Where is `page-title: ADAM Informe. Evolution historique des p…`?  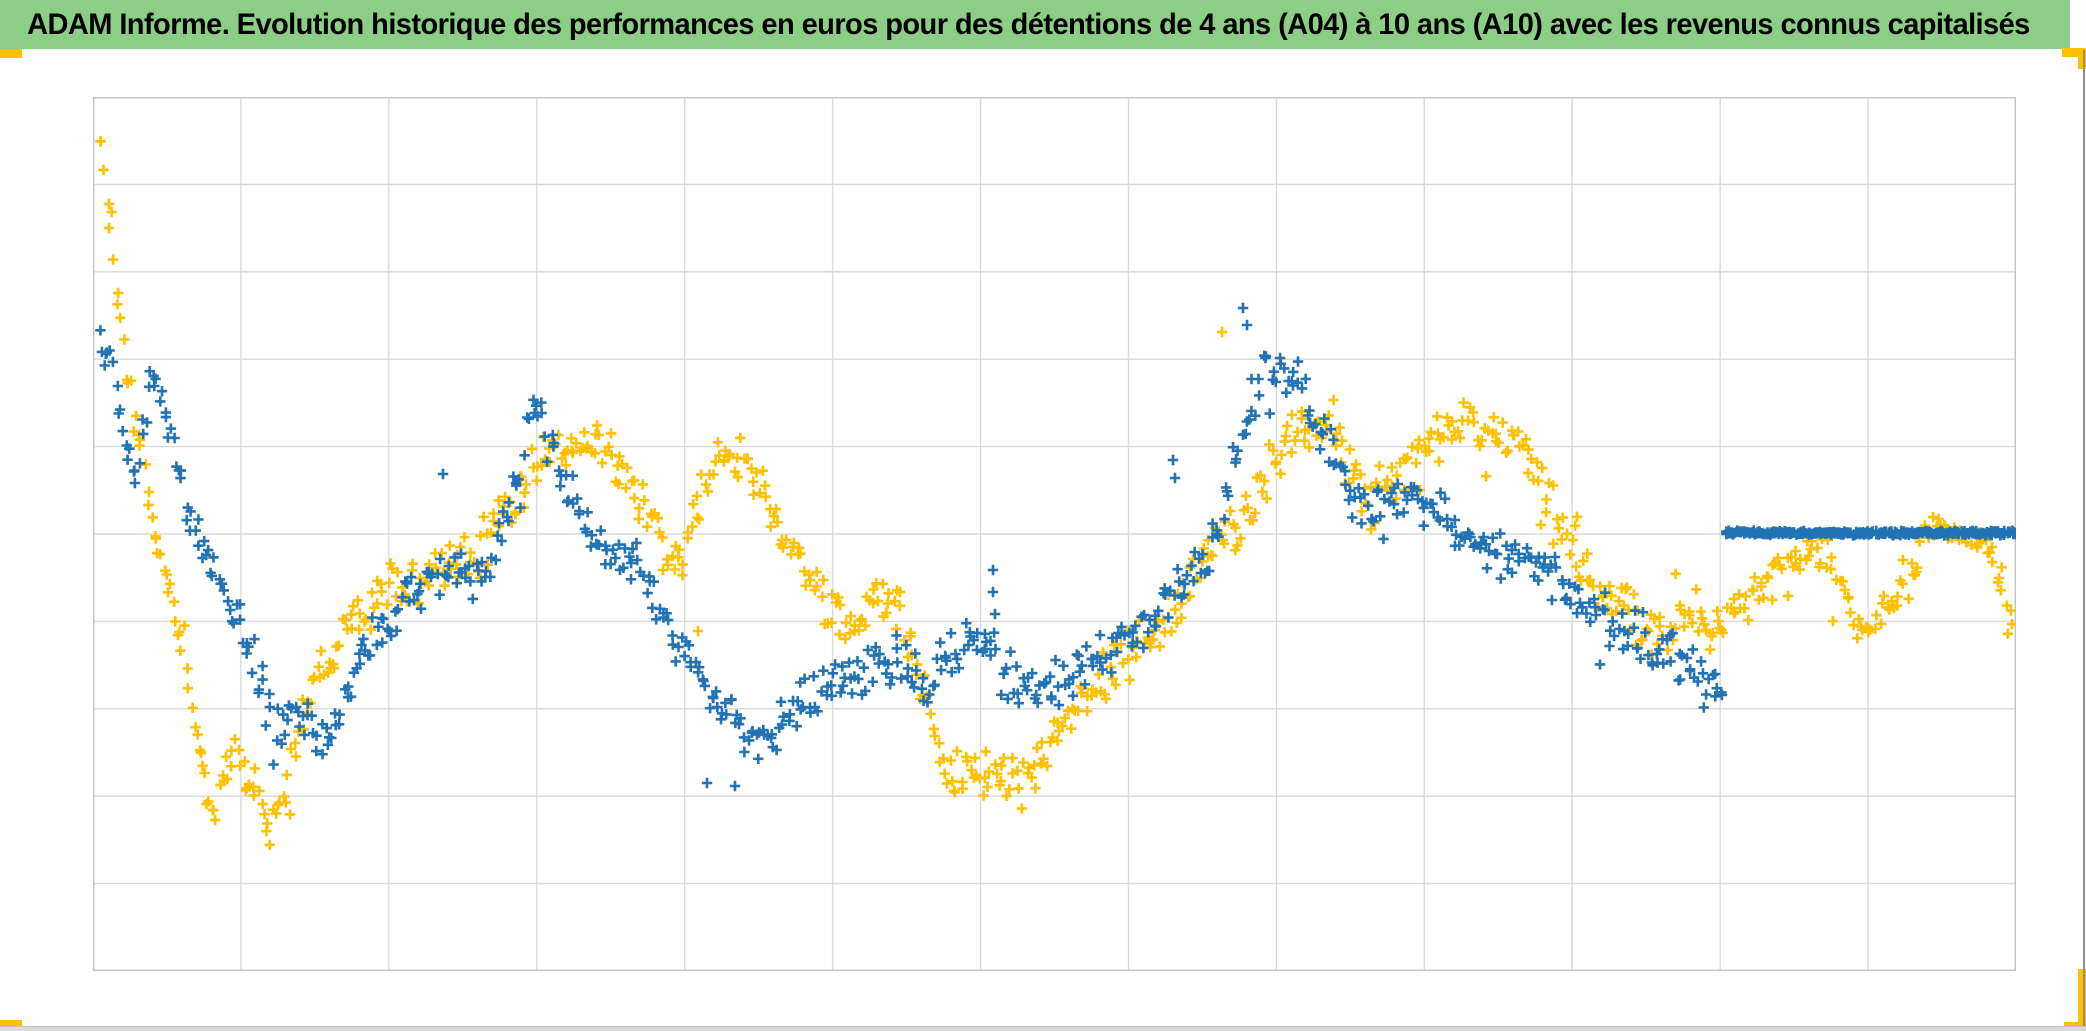 page-title: ADAM Informe. Evolution historique des p… is located at coordinates (1028, 24).